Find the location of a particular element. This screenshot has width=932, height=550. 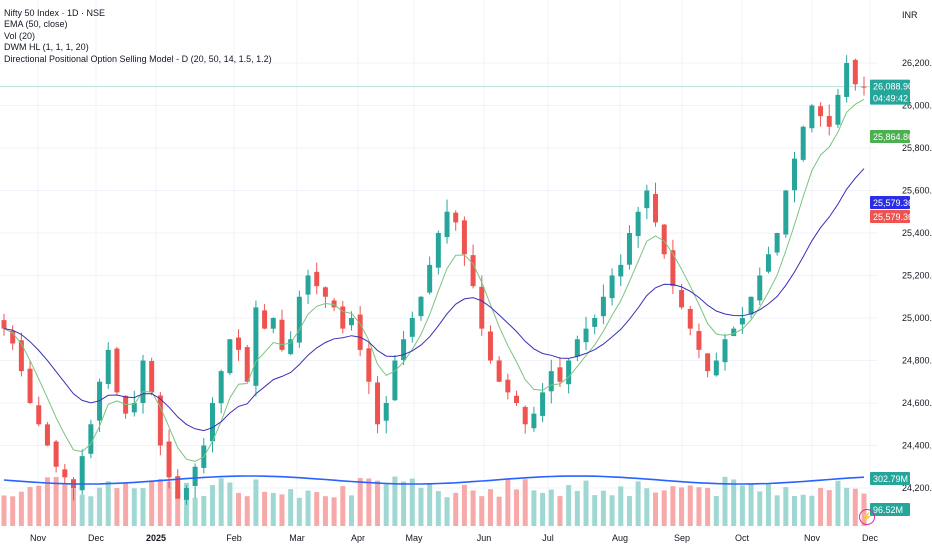

y-tick-label: 25,600.00 is located at coordinates (917, 191).